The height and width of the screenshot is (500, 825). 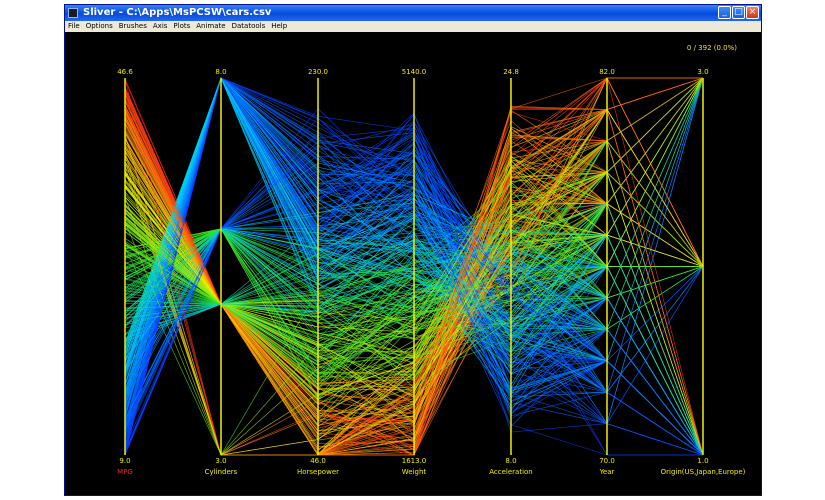 I want to click on window-title: Sliver - C:\Apps\MsPCSW\cars.csv, so click(x=177, y=12).